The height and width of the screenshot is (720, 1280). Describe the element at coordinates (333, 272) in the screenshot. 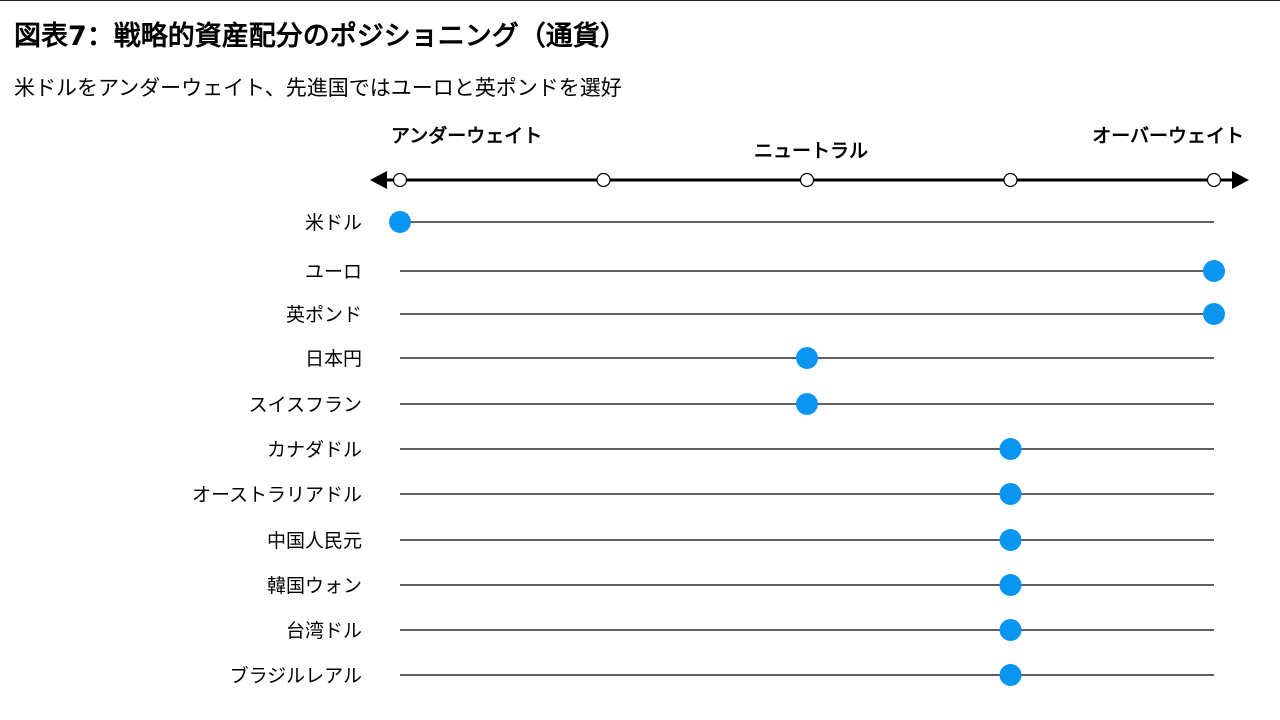

I see `category-label-2: ユーロ` at that location.